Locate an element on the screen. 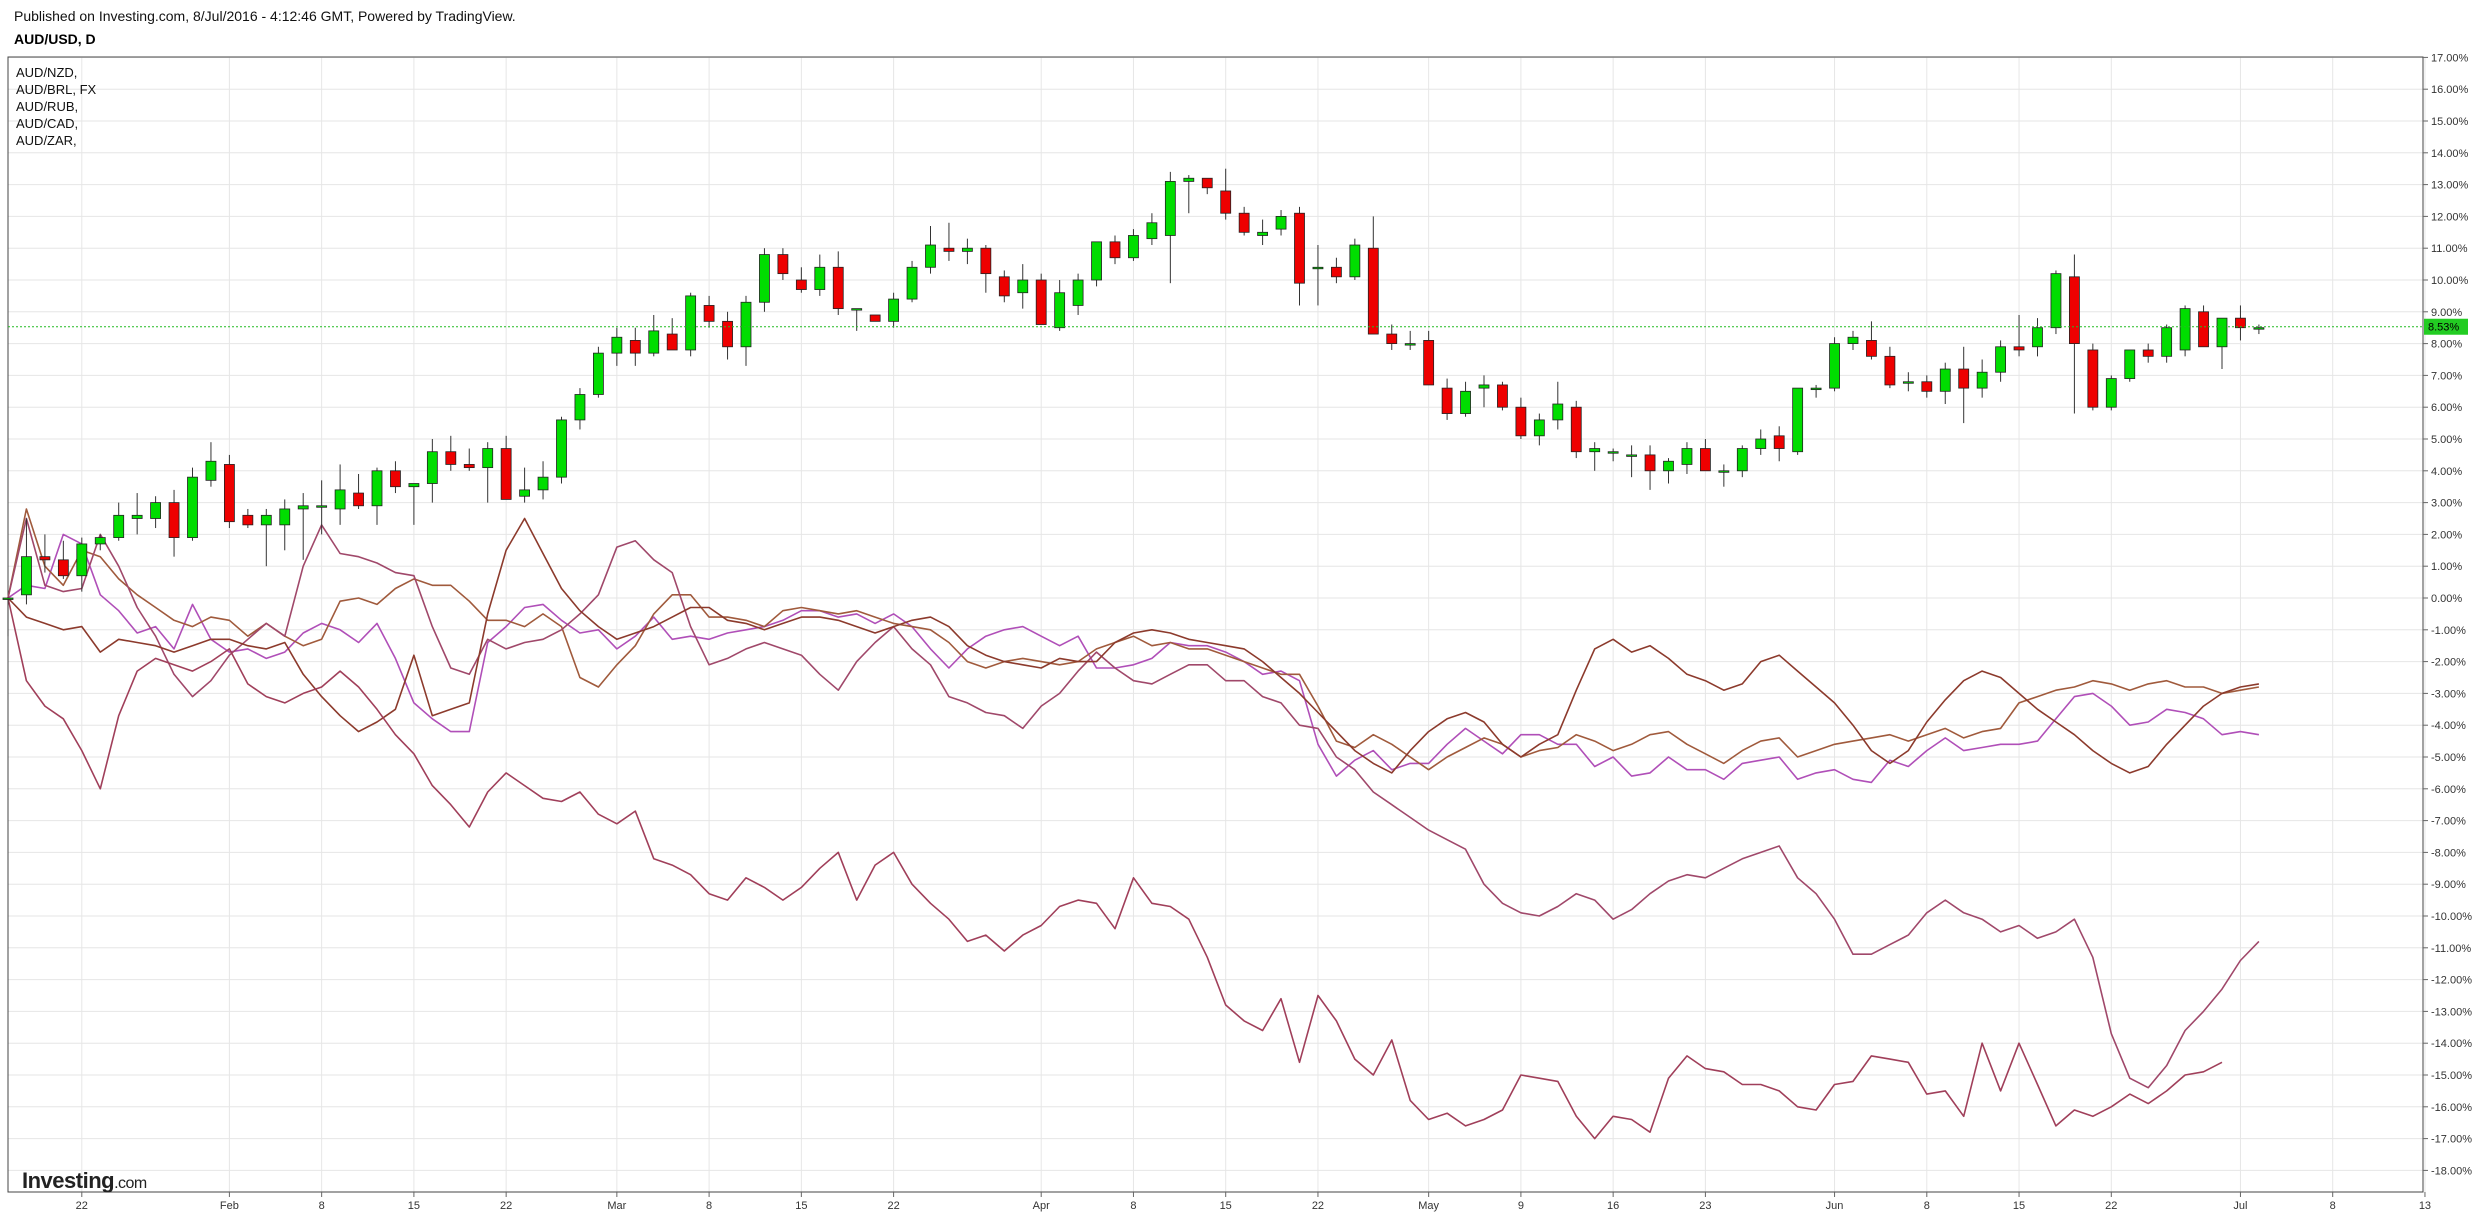 Image resolution: width=2484 pixels, height=1222 pixels. legend-item-aud-cad: AUD/CAD, is located at coordinates (47, 123).